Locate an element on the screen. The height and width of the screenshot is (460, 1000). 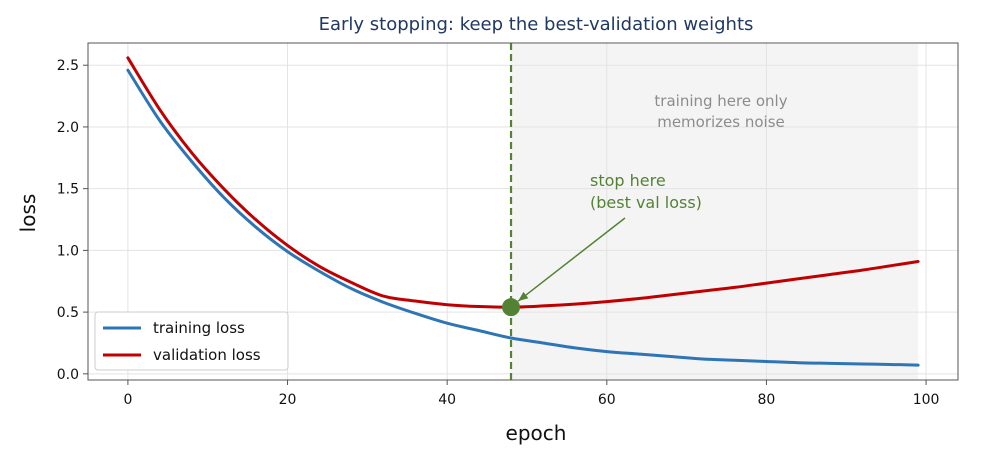
stop-arrowhead is located at coordinates (523, 296).